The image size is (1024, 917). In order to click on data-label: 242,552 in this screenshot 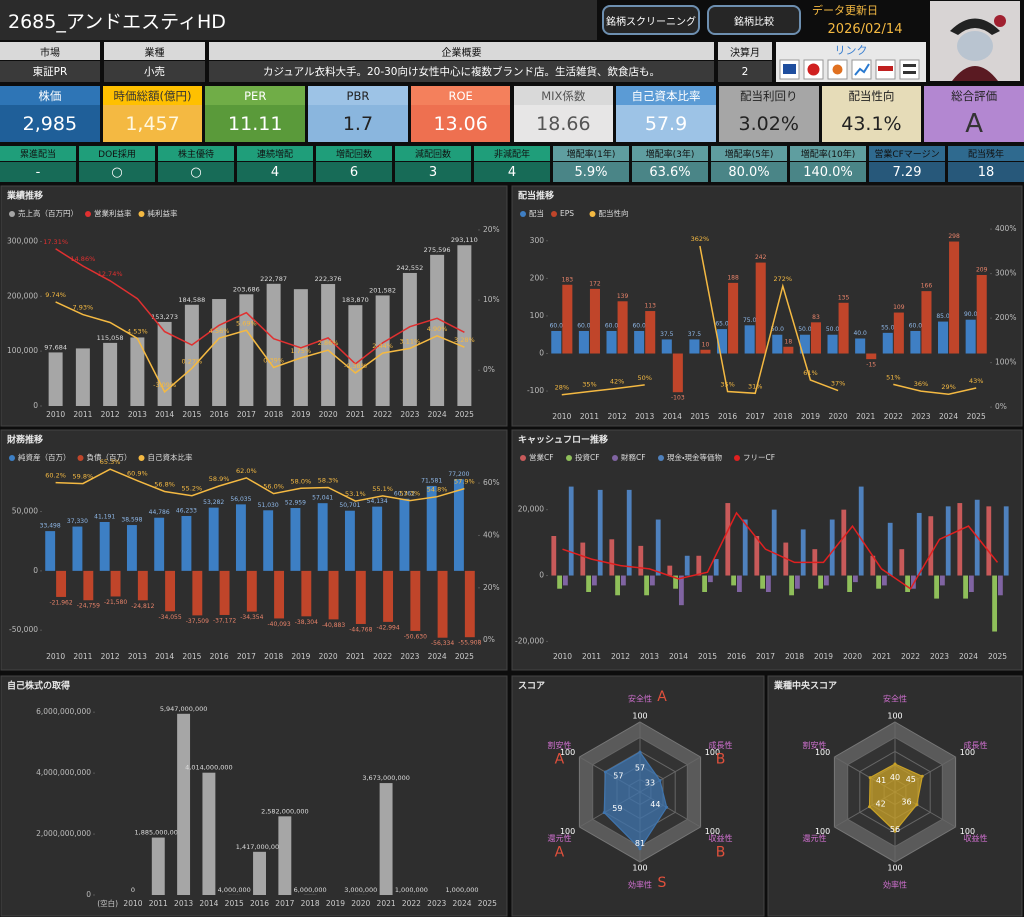, I will do `click(409, 268)`.